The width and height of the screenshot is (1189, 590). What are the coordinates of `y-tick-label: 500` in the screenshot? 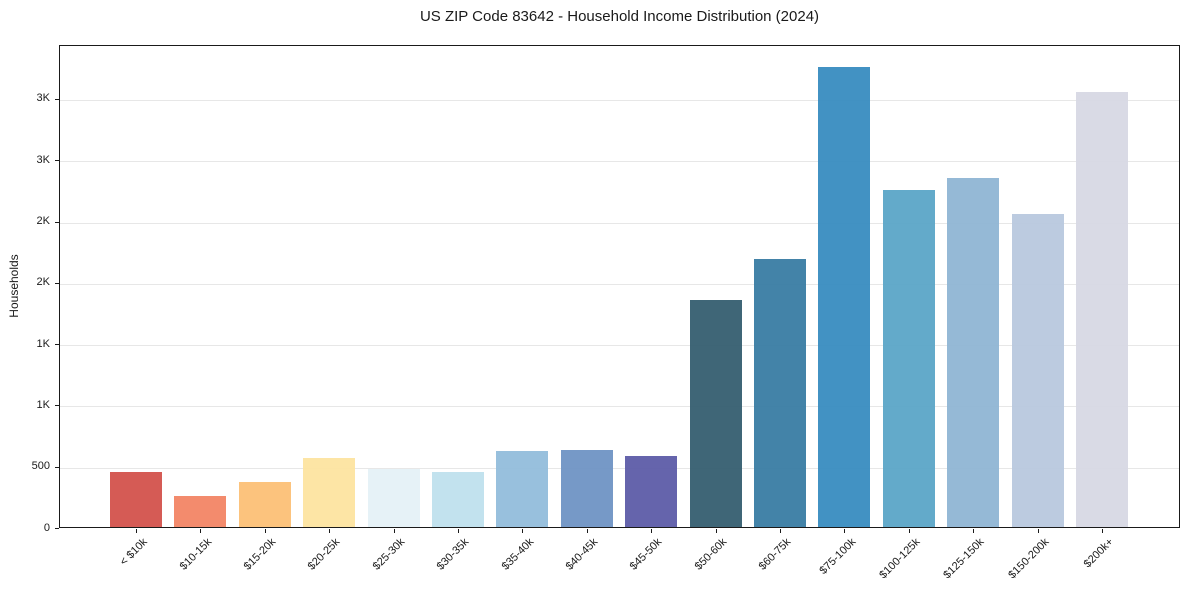 It's located at (40, 466).